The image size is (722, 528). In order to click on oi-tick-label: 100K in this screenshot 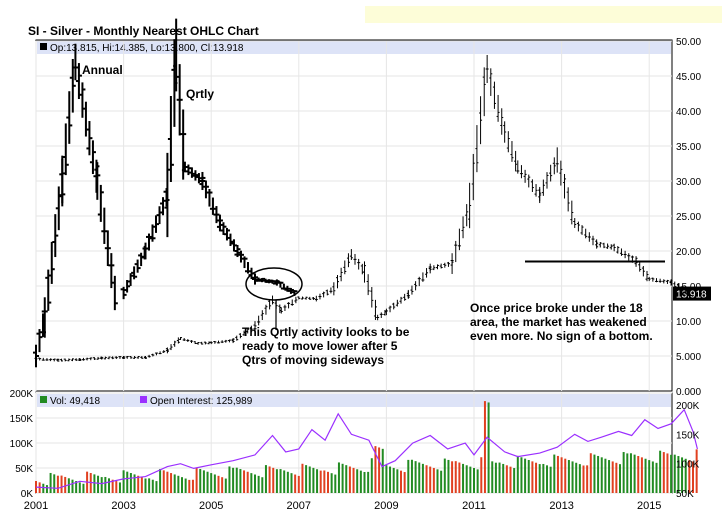, I will do `click(688, 465)`.